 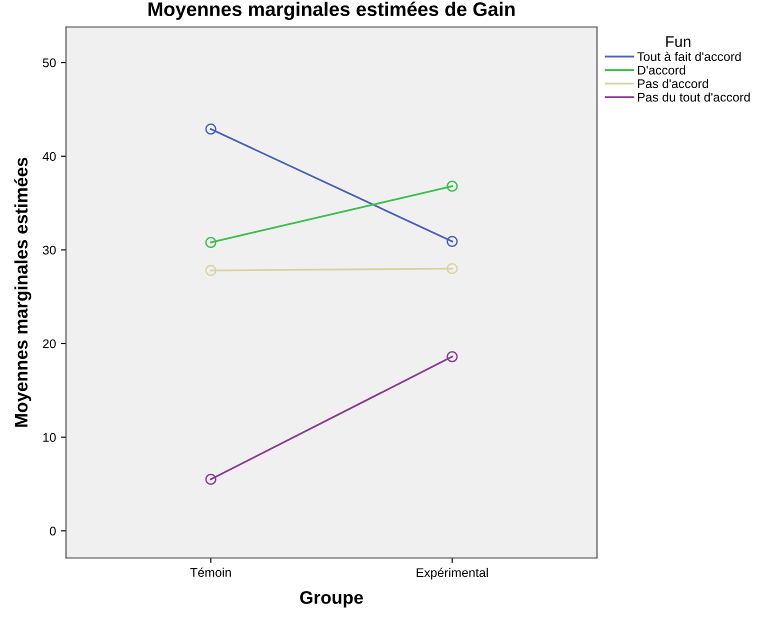 I want to click on x-tick-label: Expérimental, so click(x=452, y=574).